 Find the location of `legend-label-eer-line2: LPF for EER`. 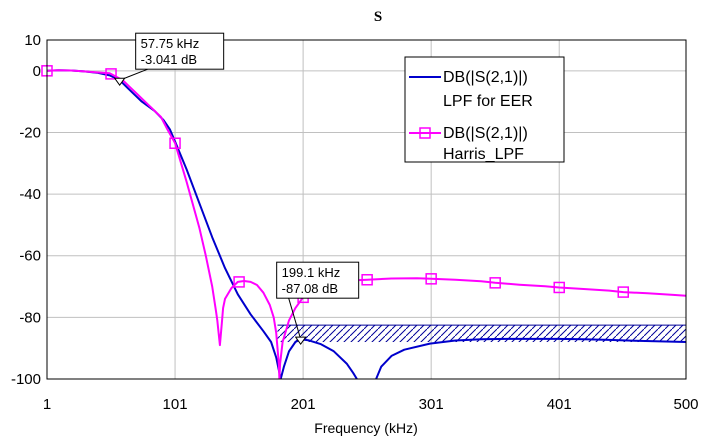

legend-label-eer-line2: LPF for EER is located at coordinates (488, 101).